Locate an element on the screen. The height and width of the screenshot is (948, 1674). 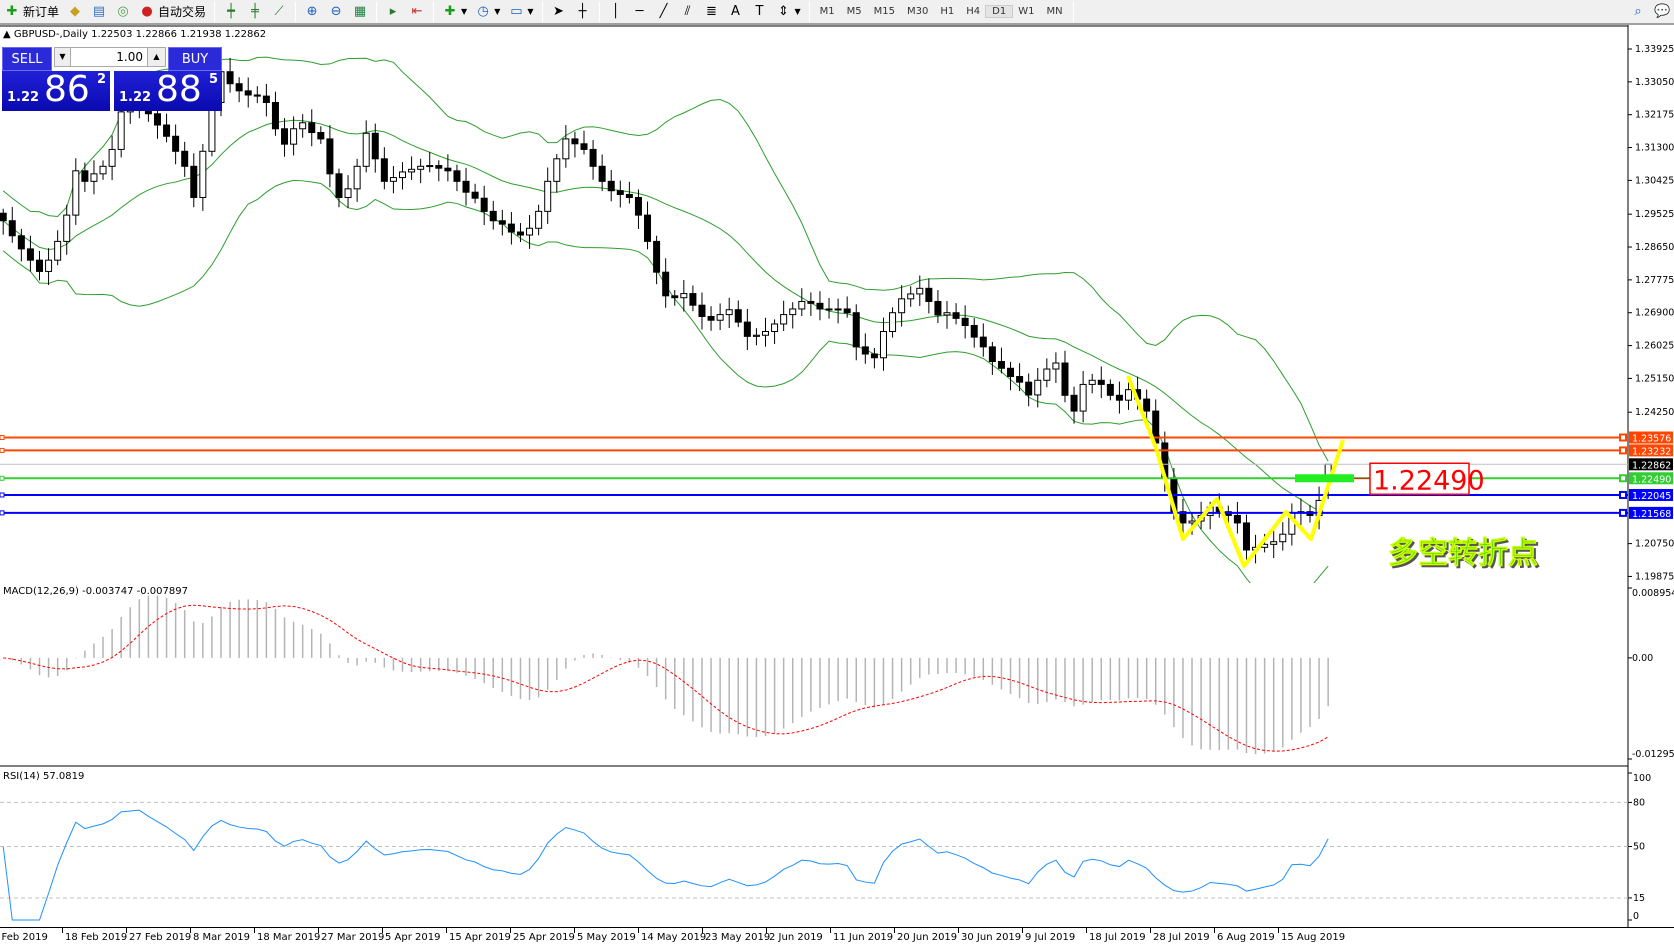
navigator-button: ▤ is located at coordinates (99, 12).